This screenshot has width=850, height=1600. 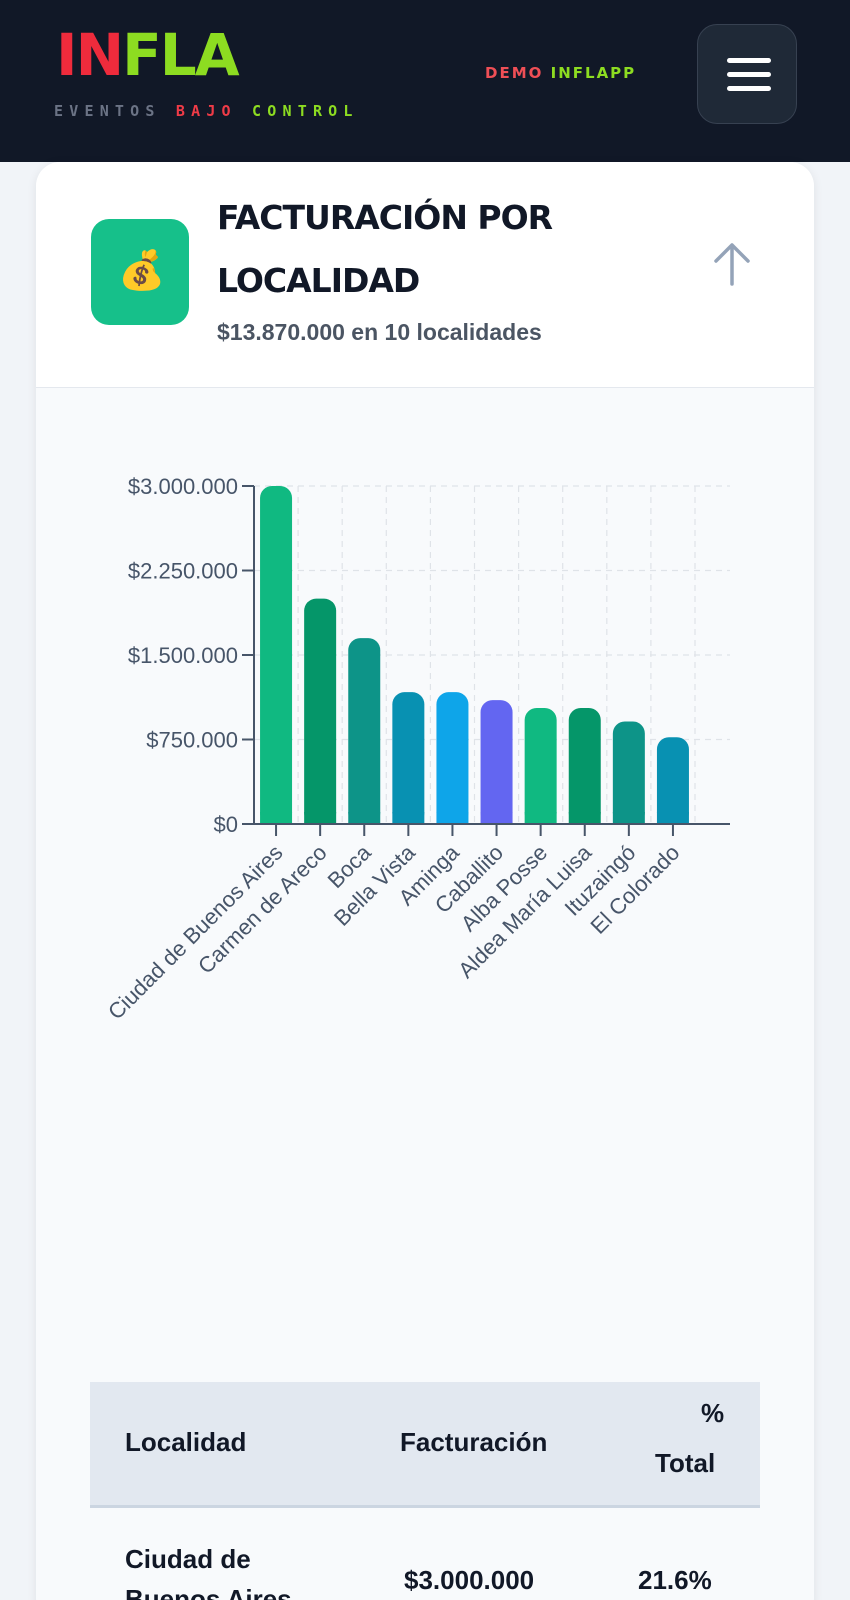 What do you see at coordinates (474, 655) in the screenshot?
I see `chart-bars` at bounding box center [474, 655].